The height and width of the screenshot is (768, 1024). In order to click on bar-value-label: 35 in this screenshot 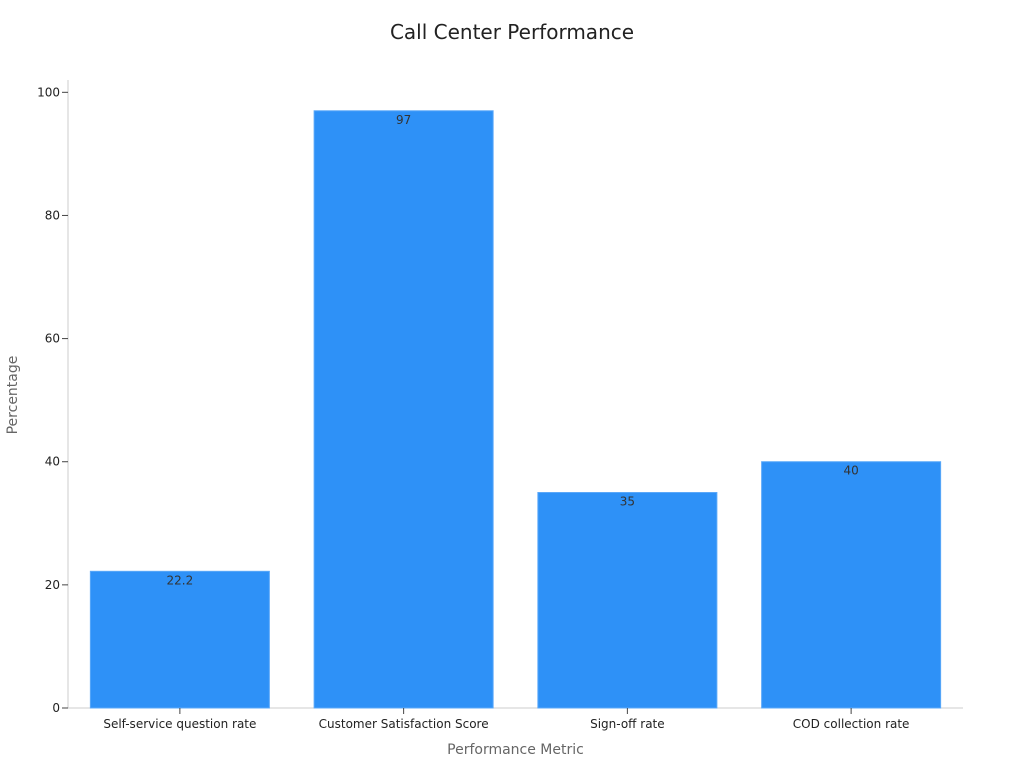, I will do `click(627, 502)`.